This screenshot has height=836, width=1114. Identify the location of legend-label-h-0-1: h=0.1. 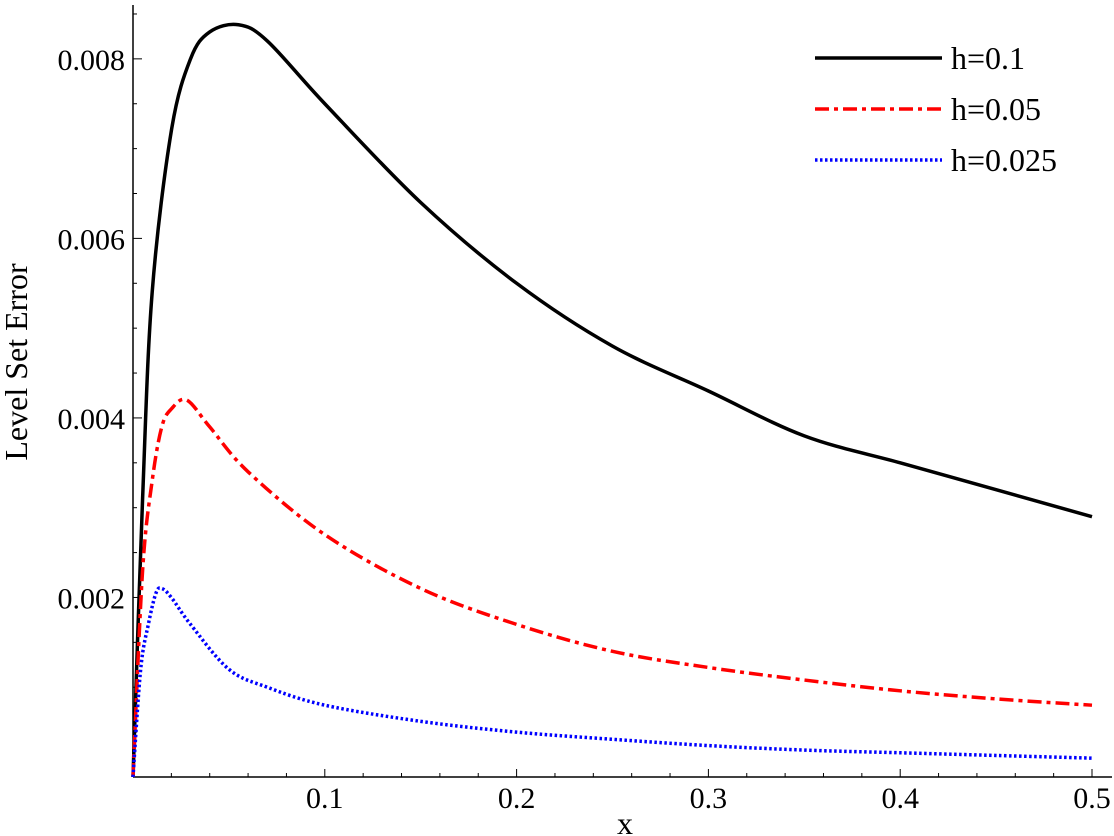
(988, 58).